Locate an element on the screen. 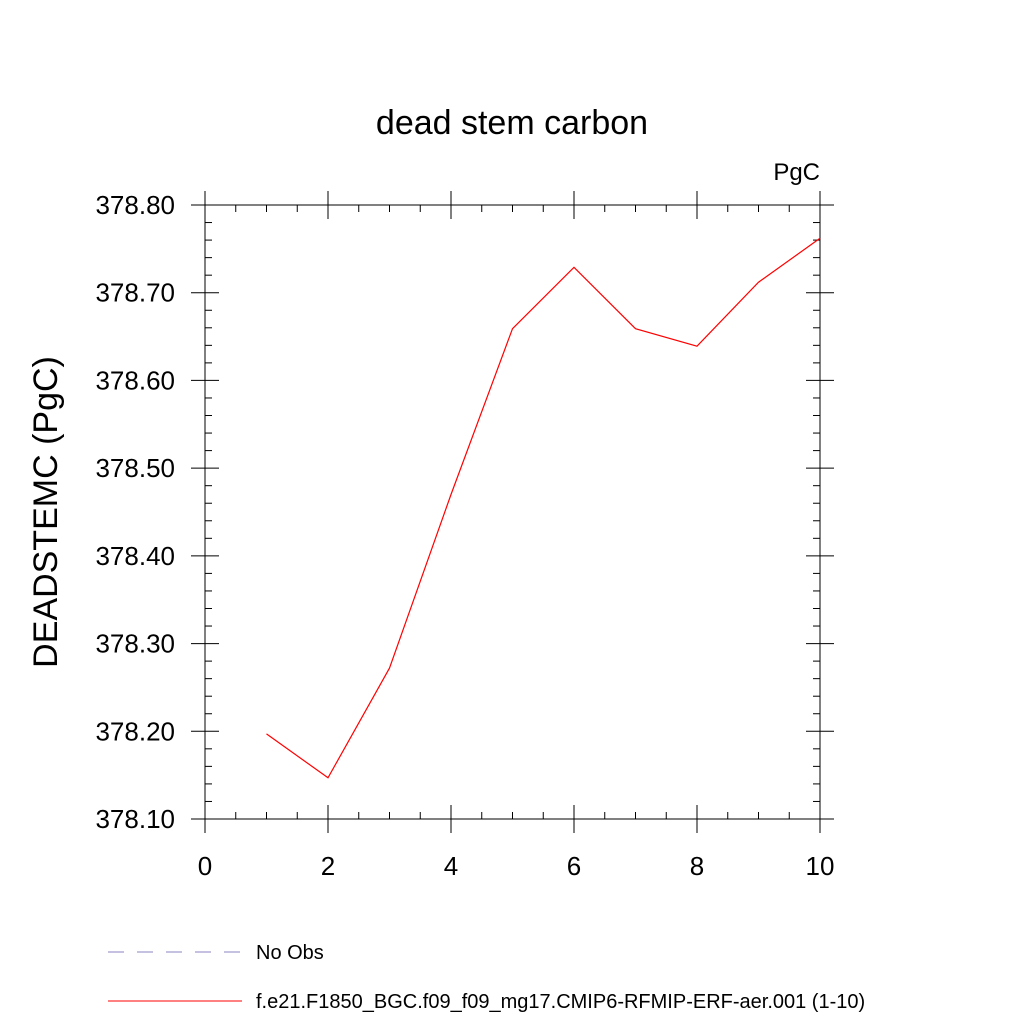 This screenshot has width=1024, height=1029. y-tick-label: 378.40 is located at coordinates (135, 556).